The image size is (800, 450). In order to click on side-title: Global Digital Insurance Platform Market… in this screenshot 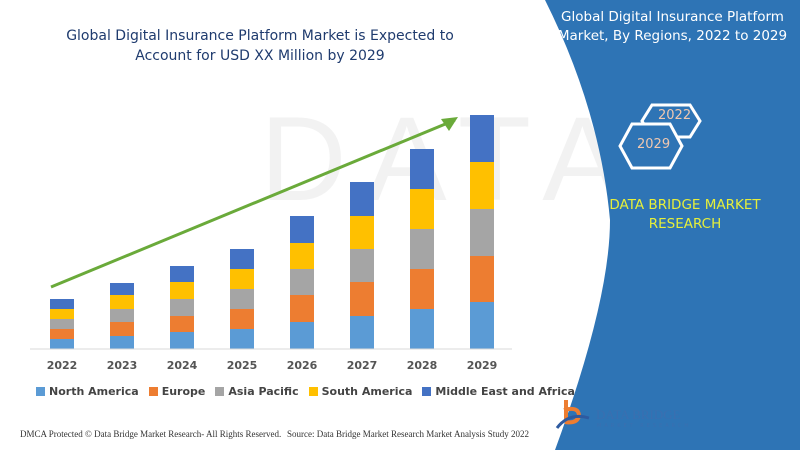, I will do `click(672, 26)`.